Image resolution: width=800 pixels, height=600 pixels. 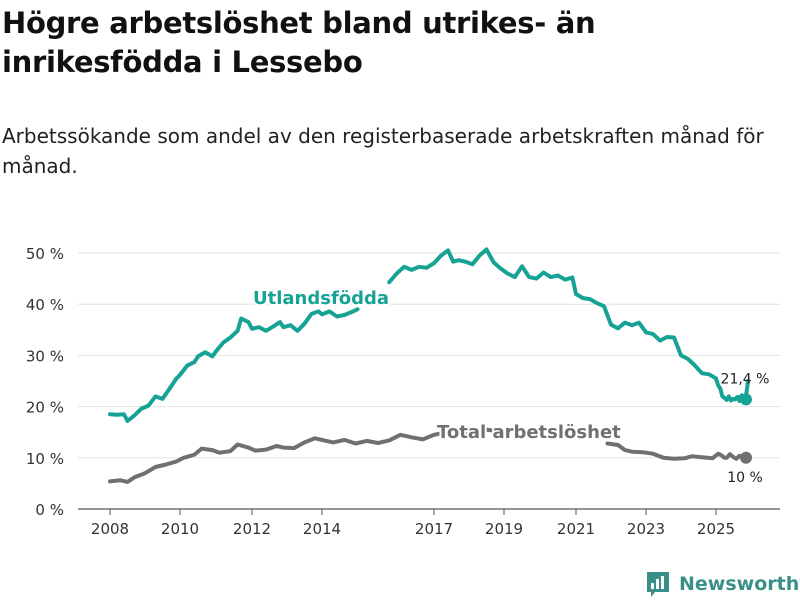 What do you see at coordinates (180, 529) in the screenshot?
I see `x-tick-label: 2010` at bounding box center [180, 529].